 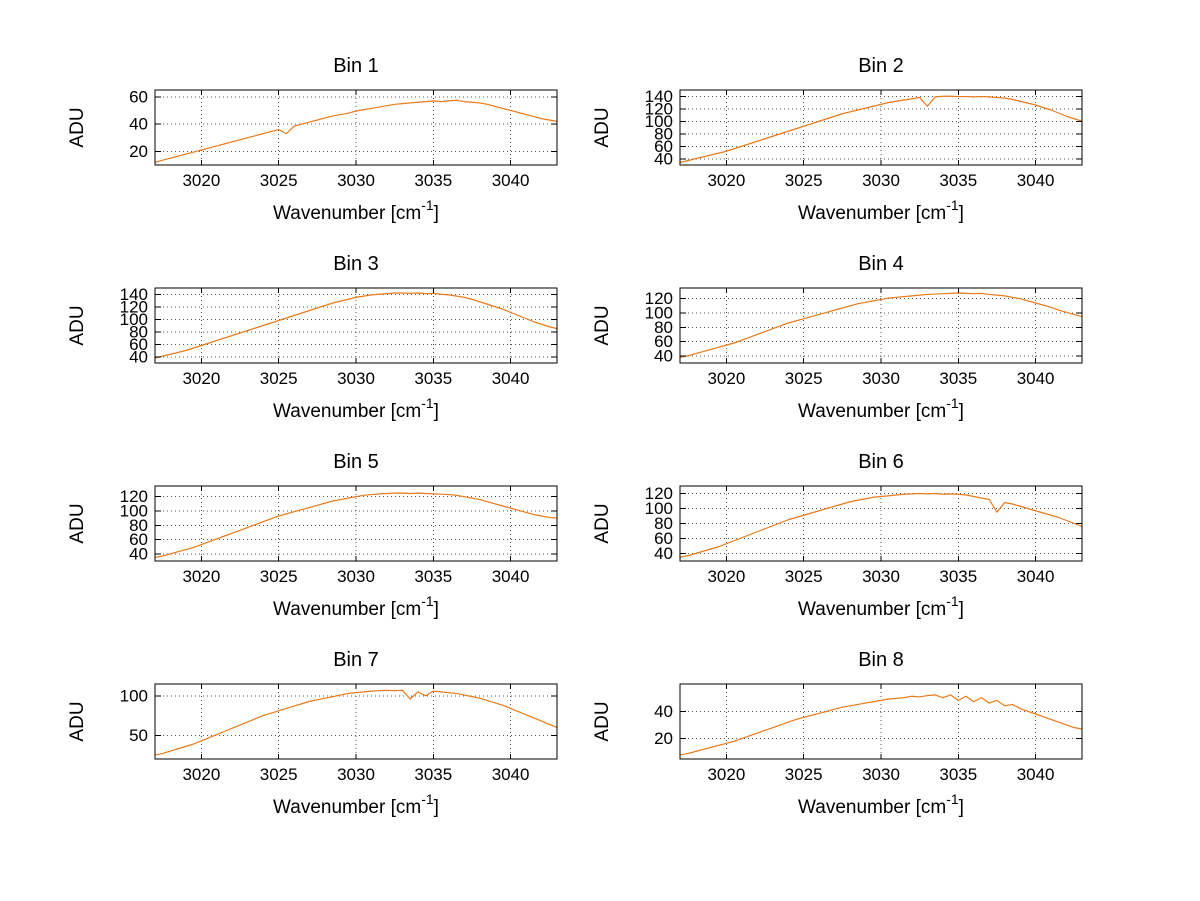 I want to click on y-tick-label: 50, so click(x=138, y=735).